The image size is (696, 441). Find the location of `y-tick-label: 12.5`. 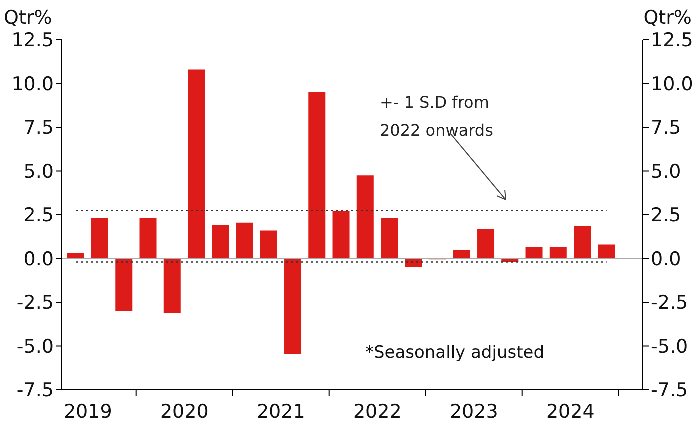

y-tick-label: 12.5 is located at coordinates (33, 41).